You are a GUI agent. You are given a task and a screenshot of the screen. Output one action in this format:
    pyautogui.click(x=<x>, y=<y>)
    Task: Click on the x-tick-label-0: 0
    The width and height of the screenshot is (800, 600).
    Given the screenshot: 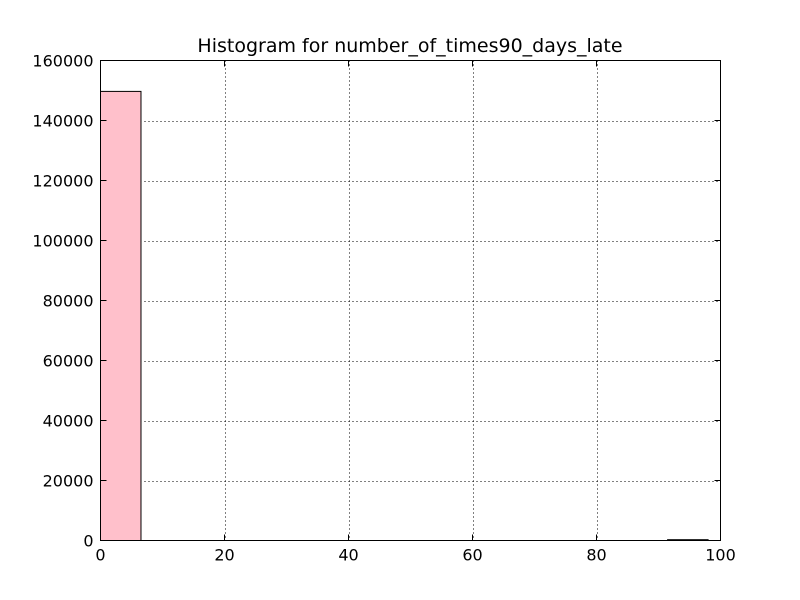 What is the action you would take?
    pyautogui.click(x=100, y=555)
    